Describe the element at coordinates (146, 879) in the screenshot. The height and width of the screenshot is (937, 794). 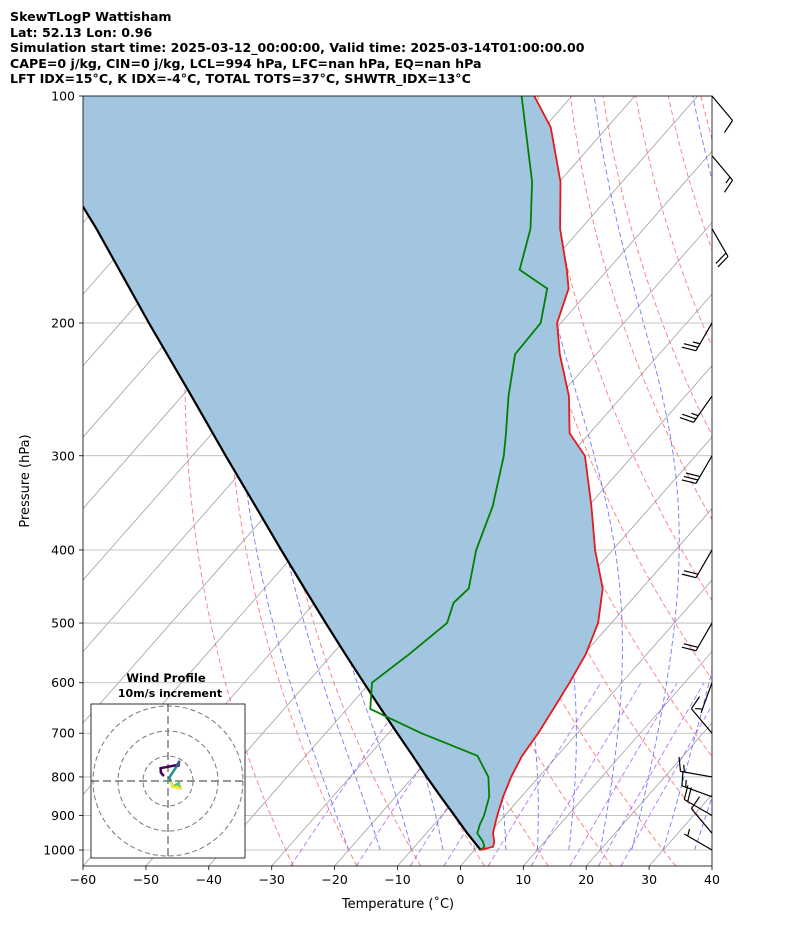
I see `x-tick-label: −50` at that location.